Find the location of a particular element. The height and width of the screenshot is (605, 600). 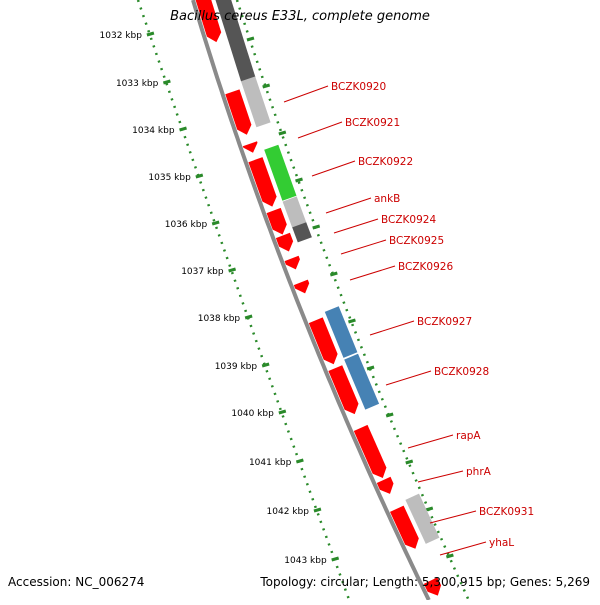

ruler-label: 1032 kbp is located at coordinates (121, 36).